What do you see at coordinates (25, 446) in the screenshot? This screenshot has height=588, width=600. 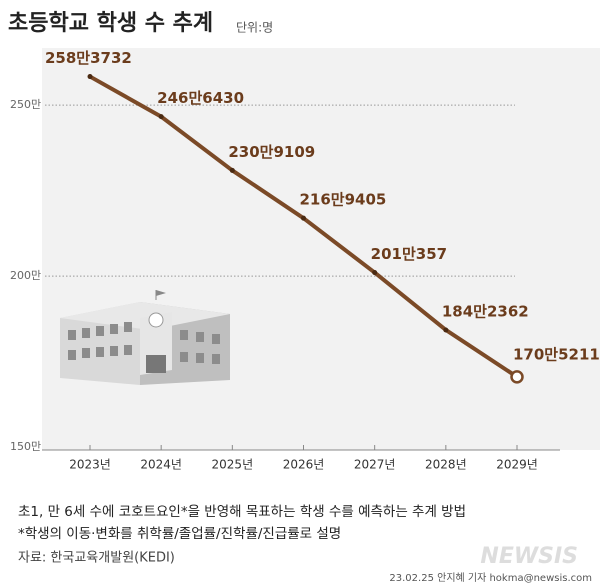 I see `y-tick-label: 150만` at bounding box center [25, 446].